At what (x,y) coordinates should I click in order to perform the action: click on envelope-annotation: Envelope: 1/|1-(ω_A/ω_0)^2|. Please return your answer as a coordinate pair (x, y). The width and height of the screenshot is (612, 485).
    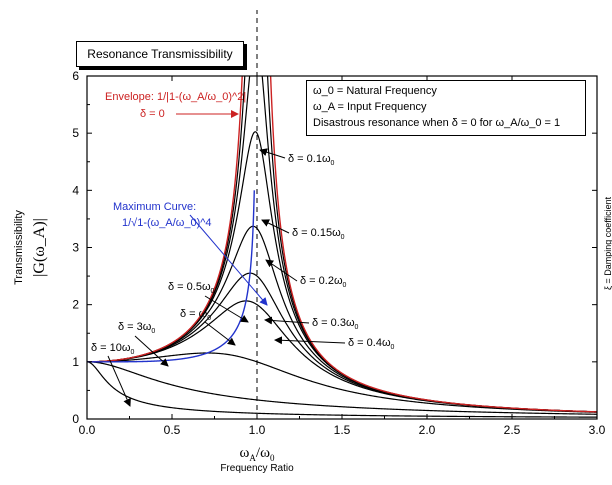
    Looking at the image, I should click on (175, 97).